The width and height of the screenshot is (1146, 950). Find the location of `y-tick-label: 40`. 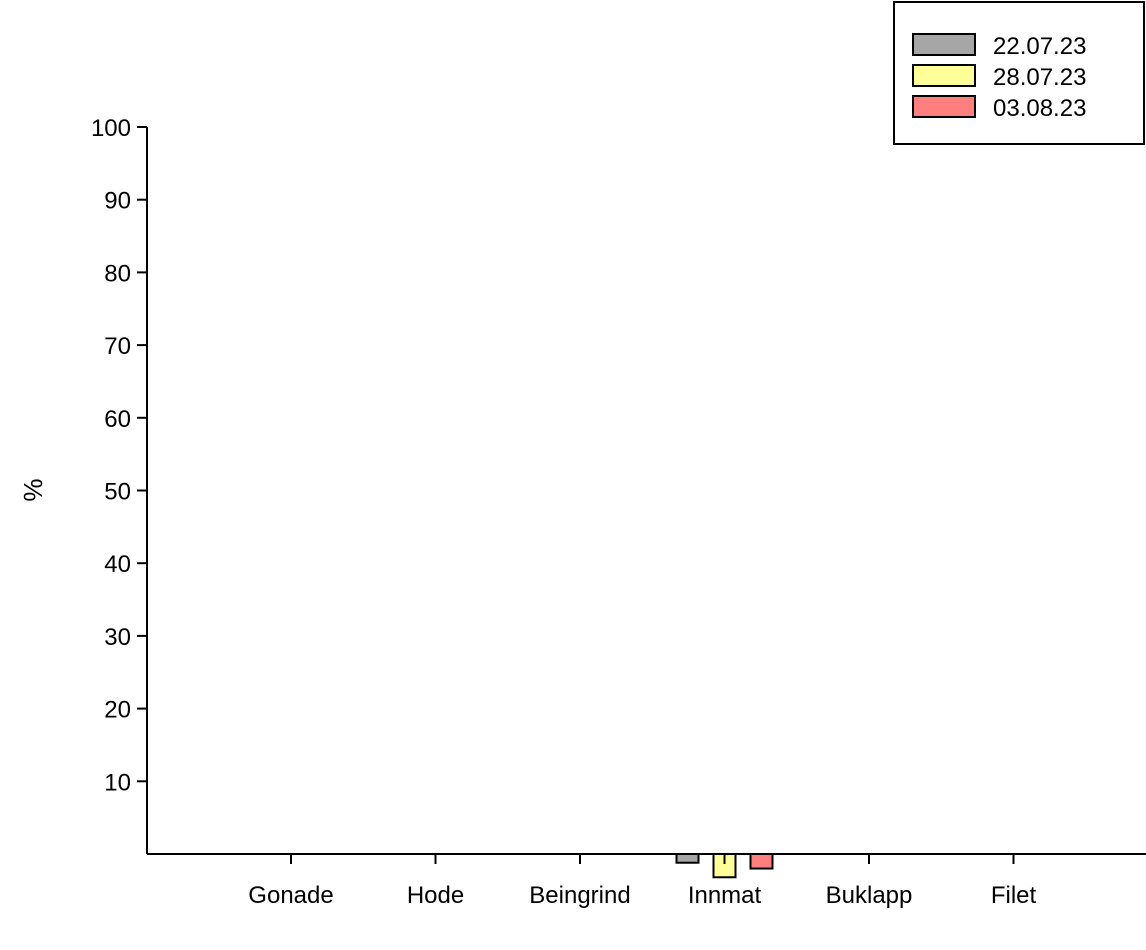

y-tick-label: 40 is located at coordinates (117, 564).